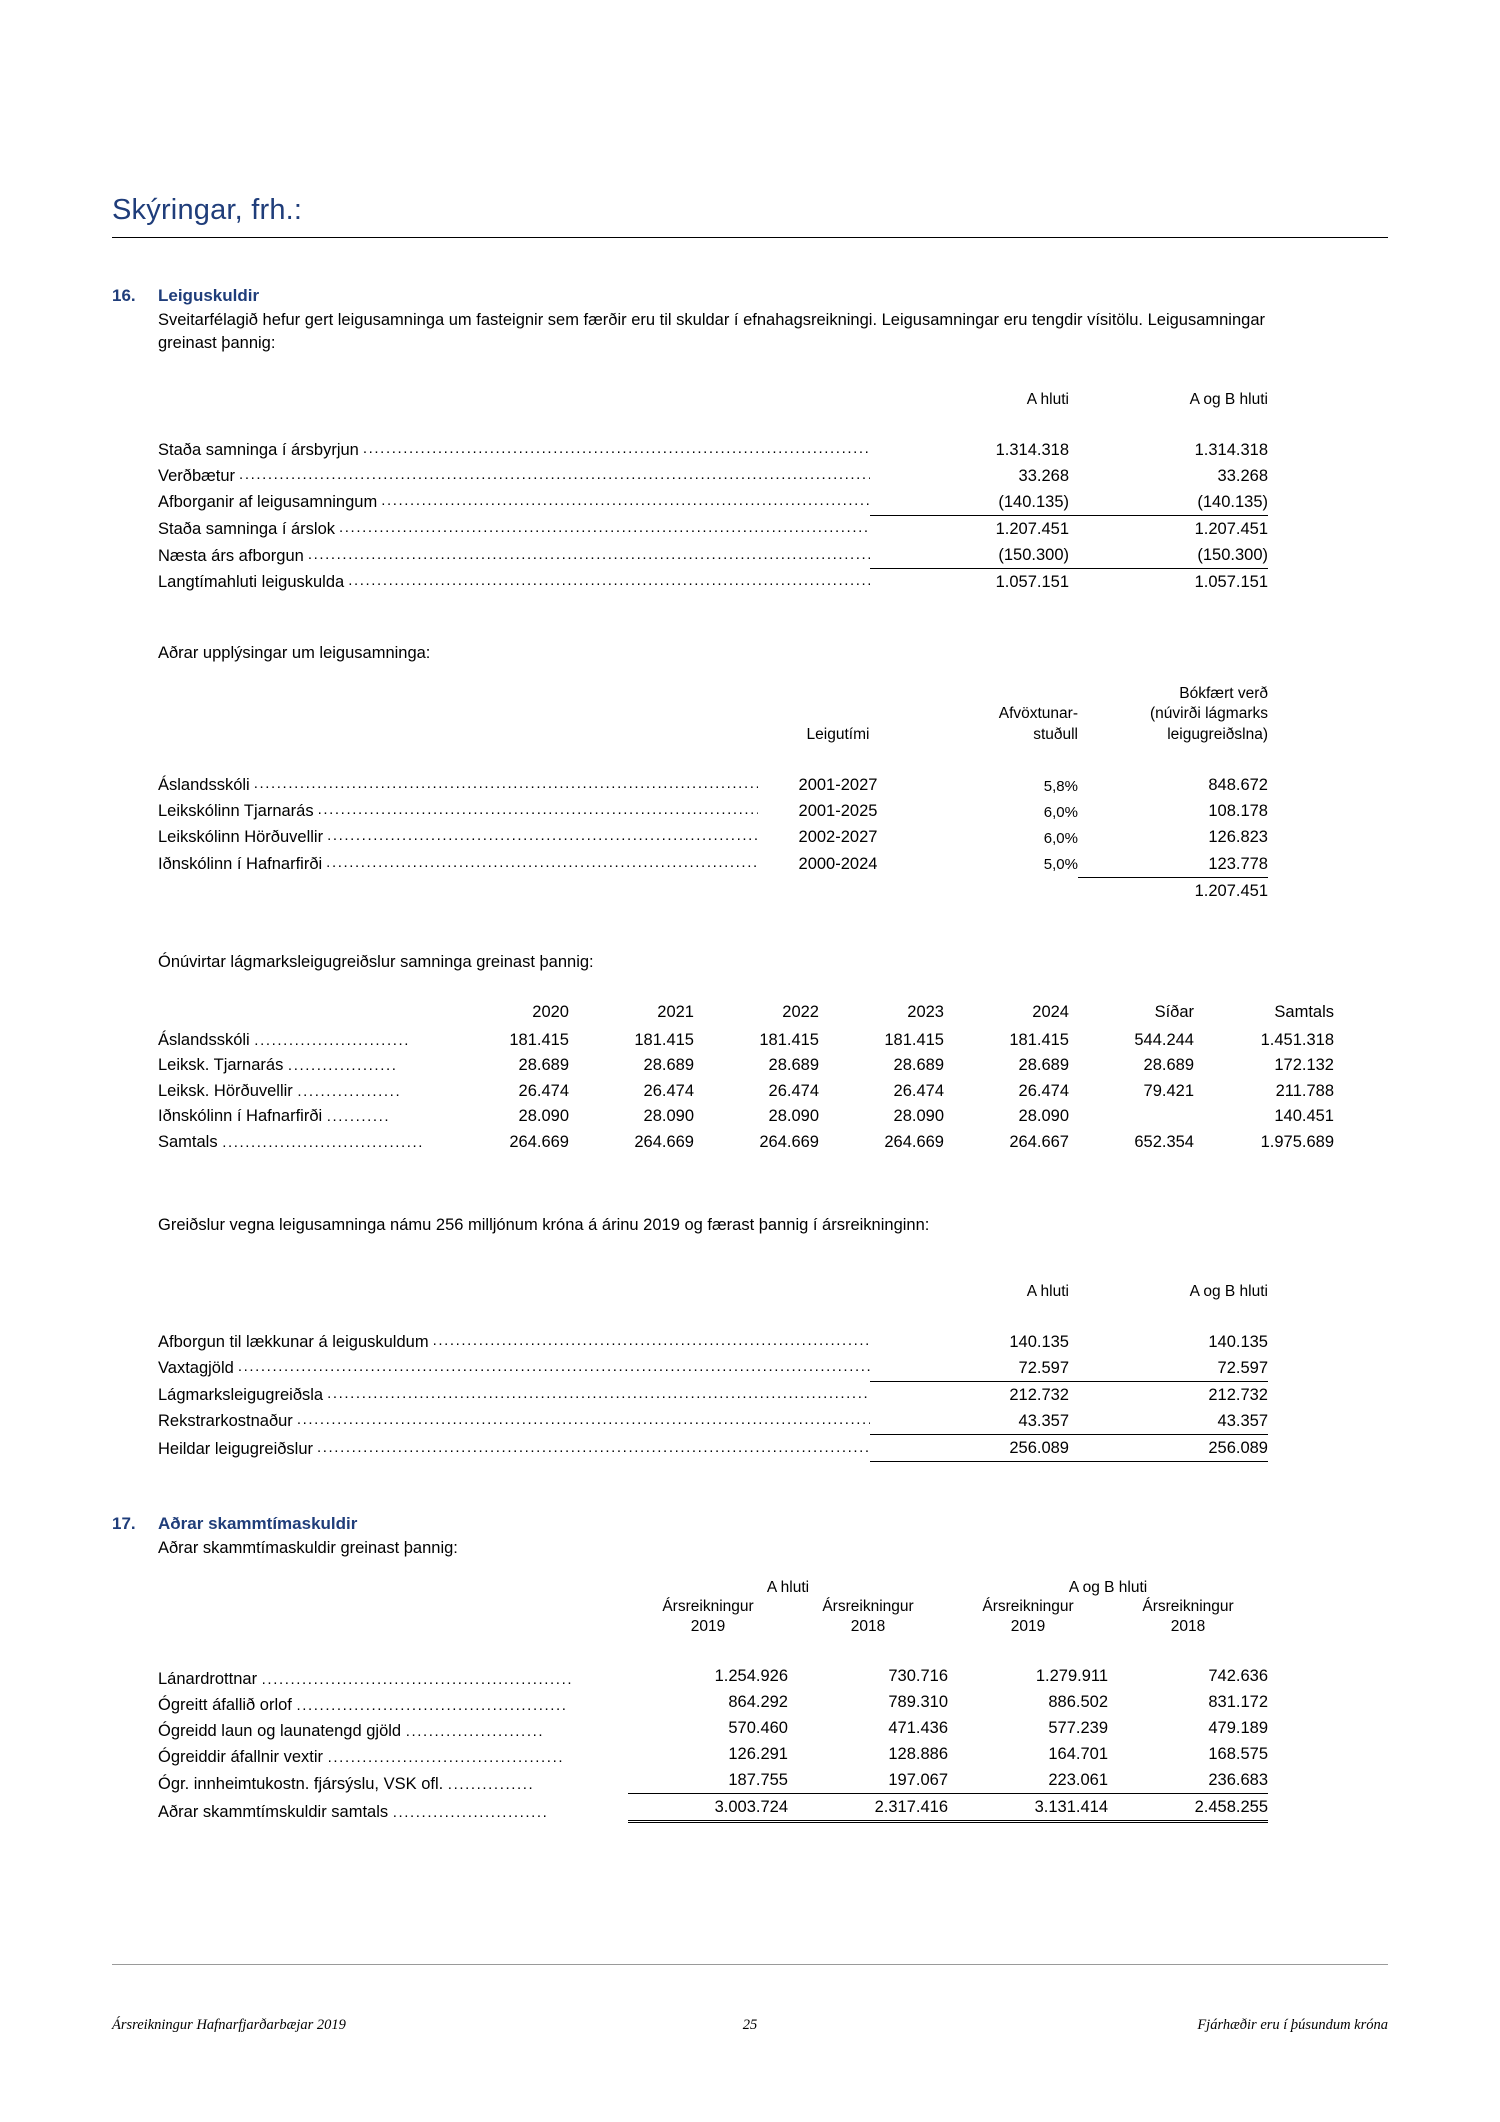 The width and height of the screenshot is (1500, 2122). Describe the element at coordinates (838, 837) in the screenshot. I see `value-leigutimi: 2002-2027` at that location.